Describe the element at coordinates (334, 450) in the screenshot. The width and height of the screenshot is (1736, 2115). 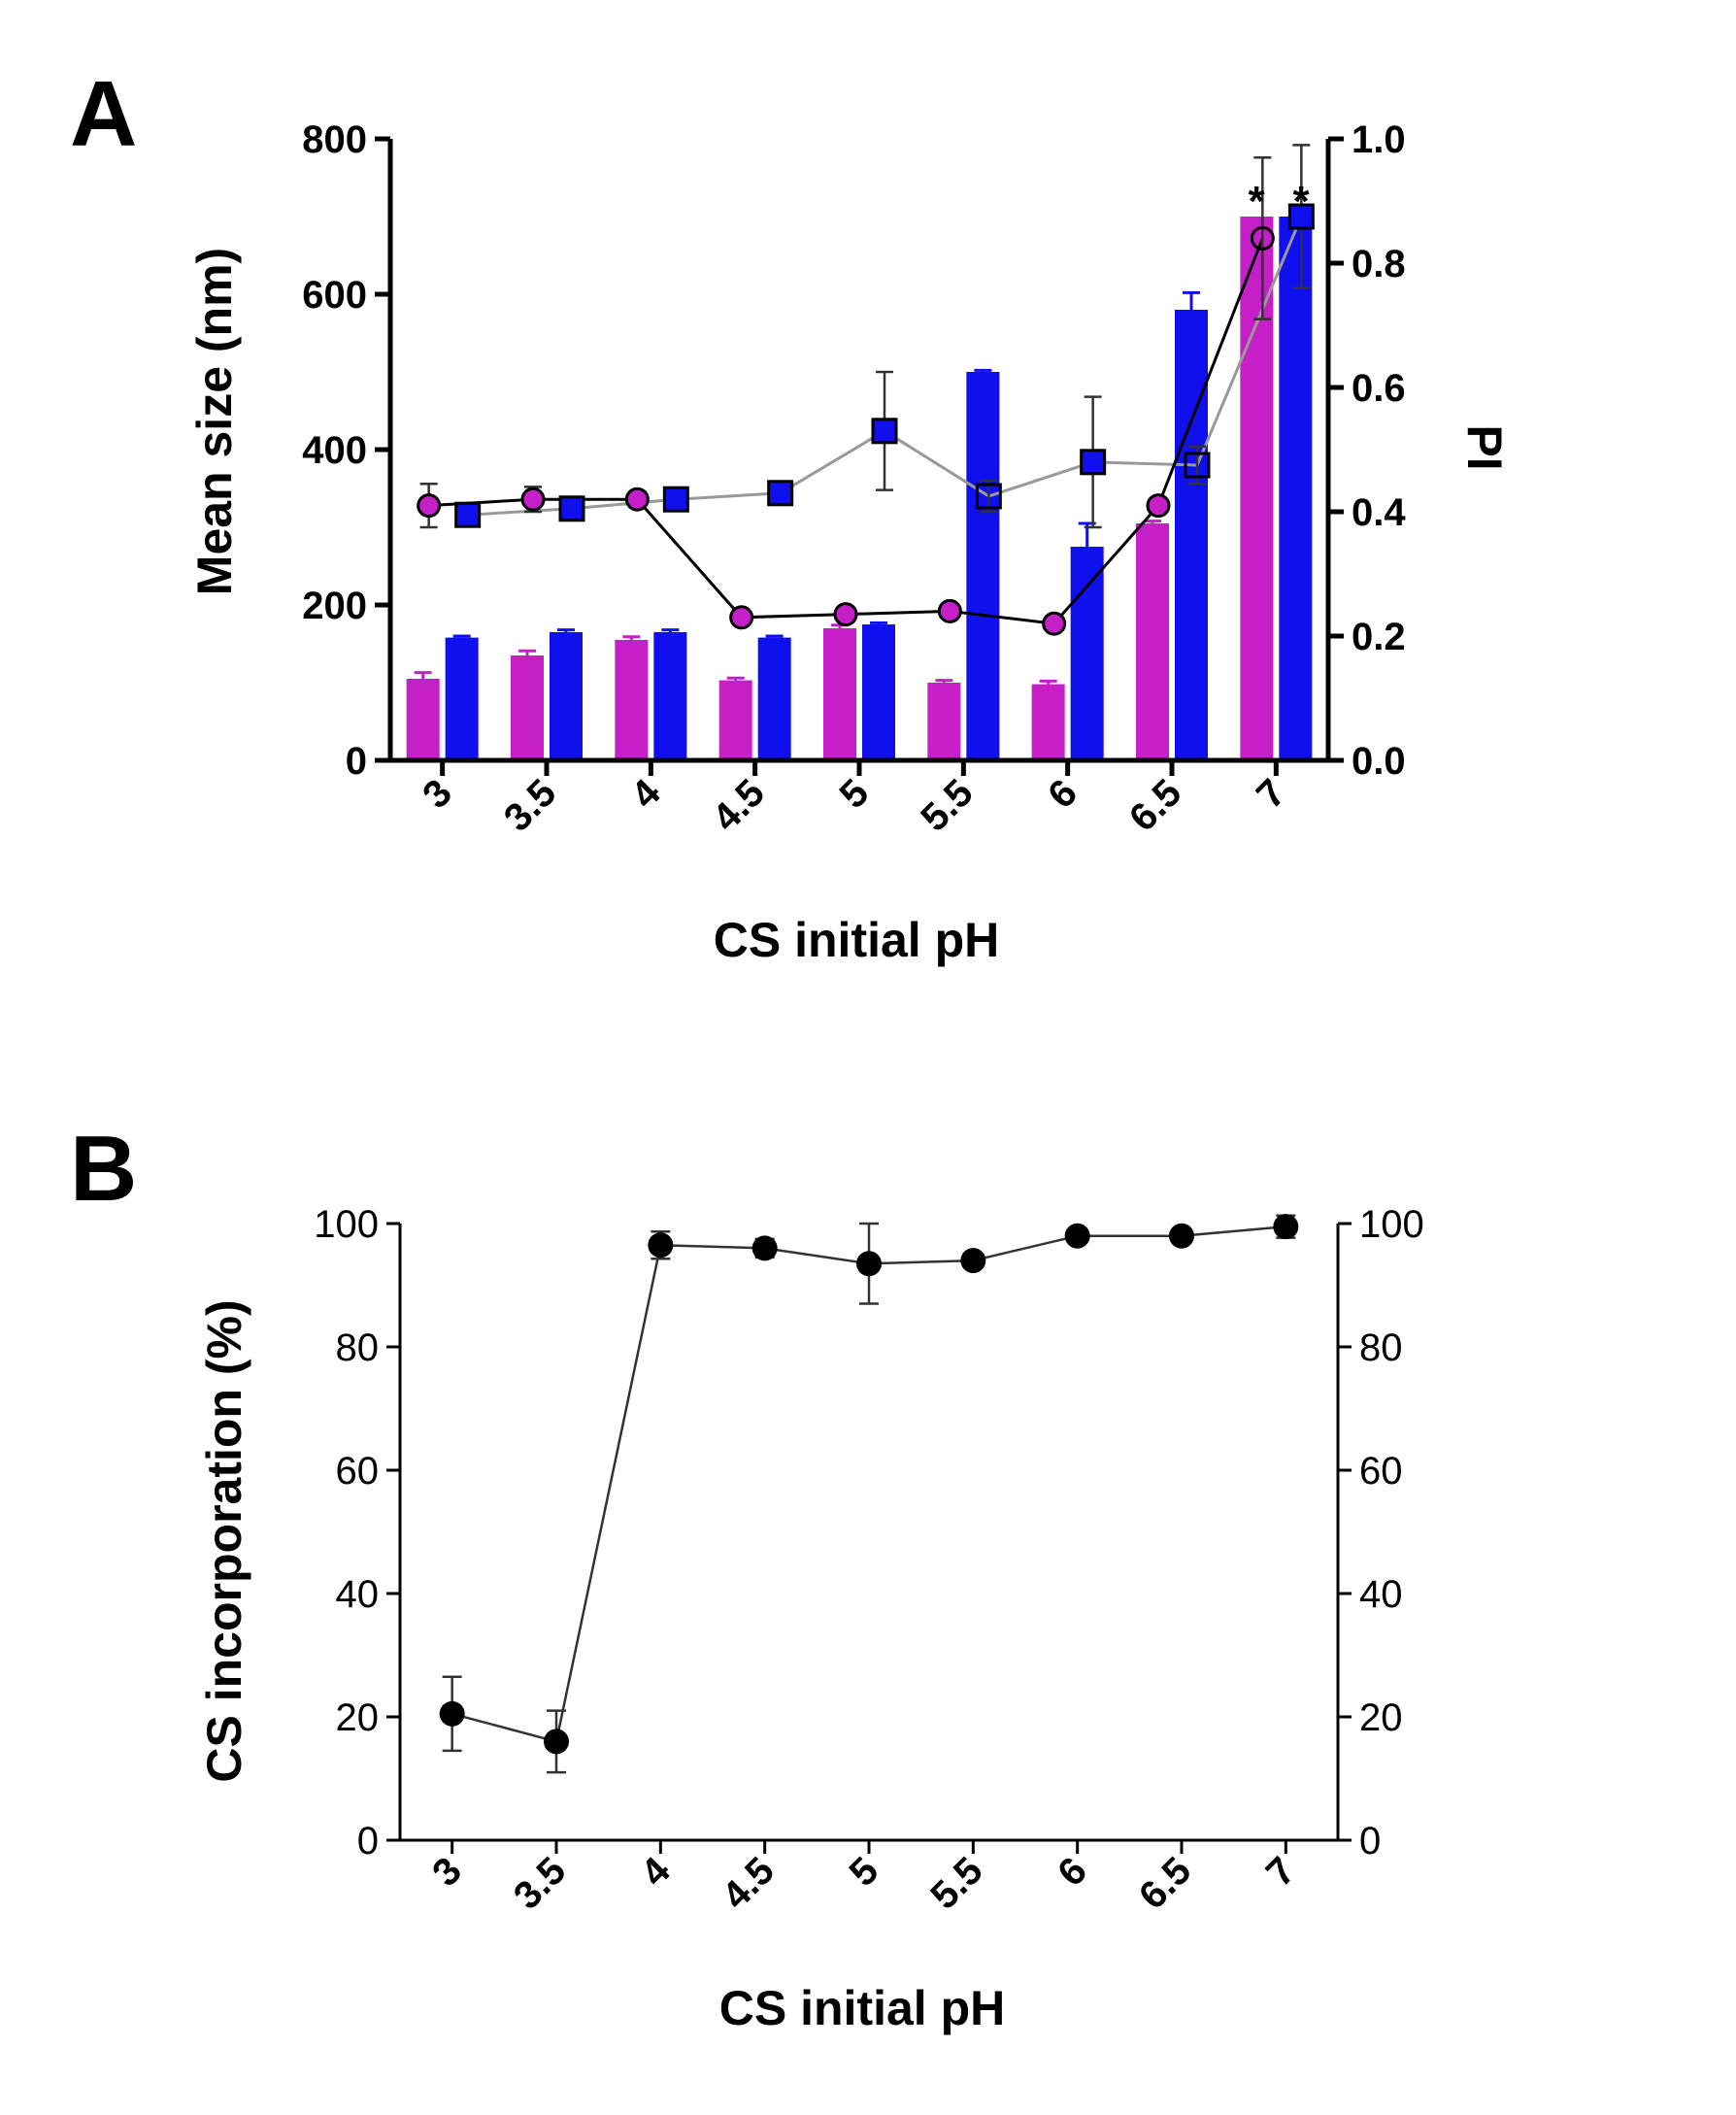
I see `panel-a-y-tick-label-400: 400` at that location.